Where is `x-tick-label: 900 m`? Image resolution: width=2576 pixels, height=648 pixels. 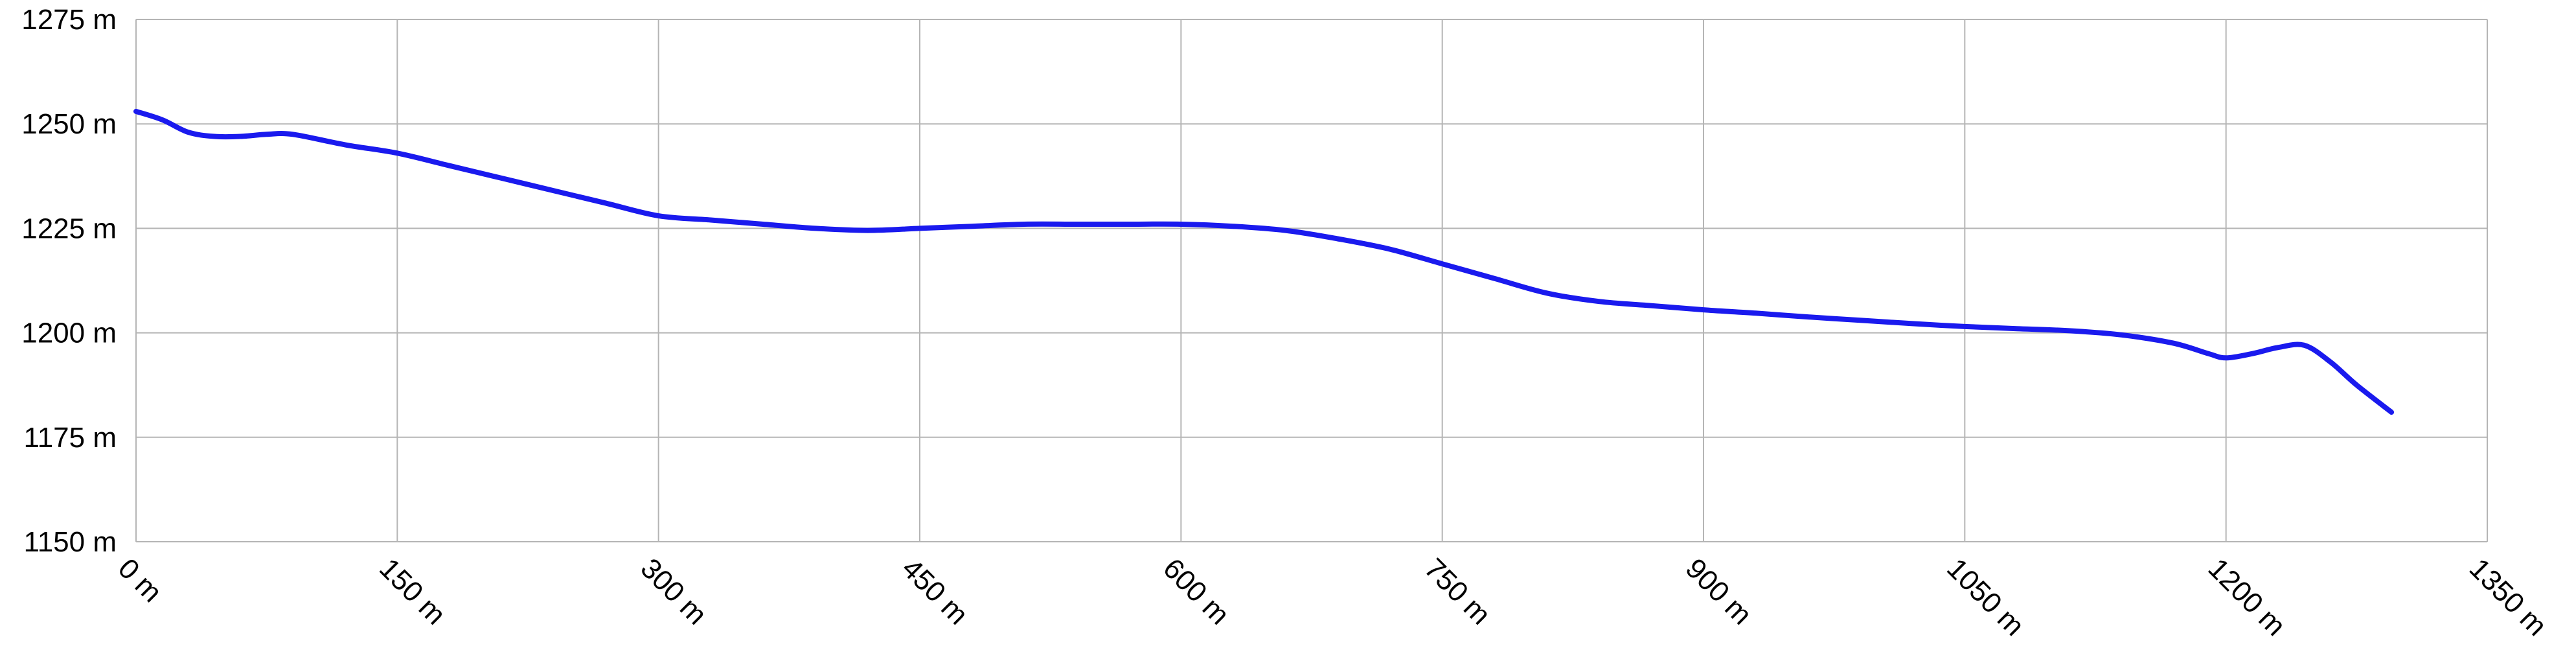 x-tick-label: 900 m is located at coordinates (1719, 591).